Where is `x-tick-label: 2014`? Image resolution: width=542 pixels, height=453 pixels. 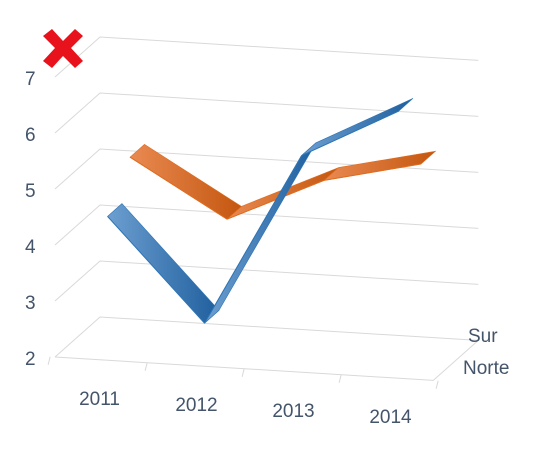
x-tick-label: 2014 is located at coordinates (390, 417).